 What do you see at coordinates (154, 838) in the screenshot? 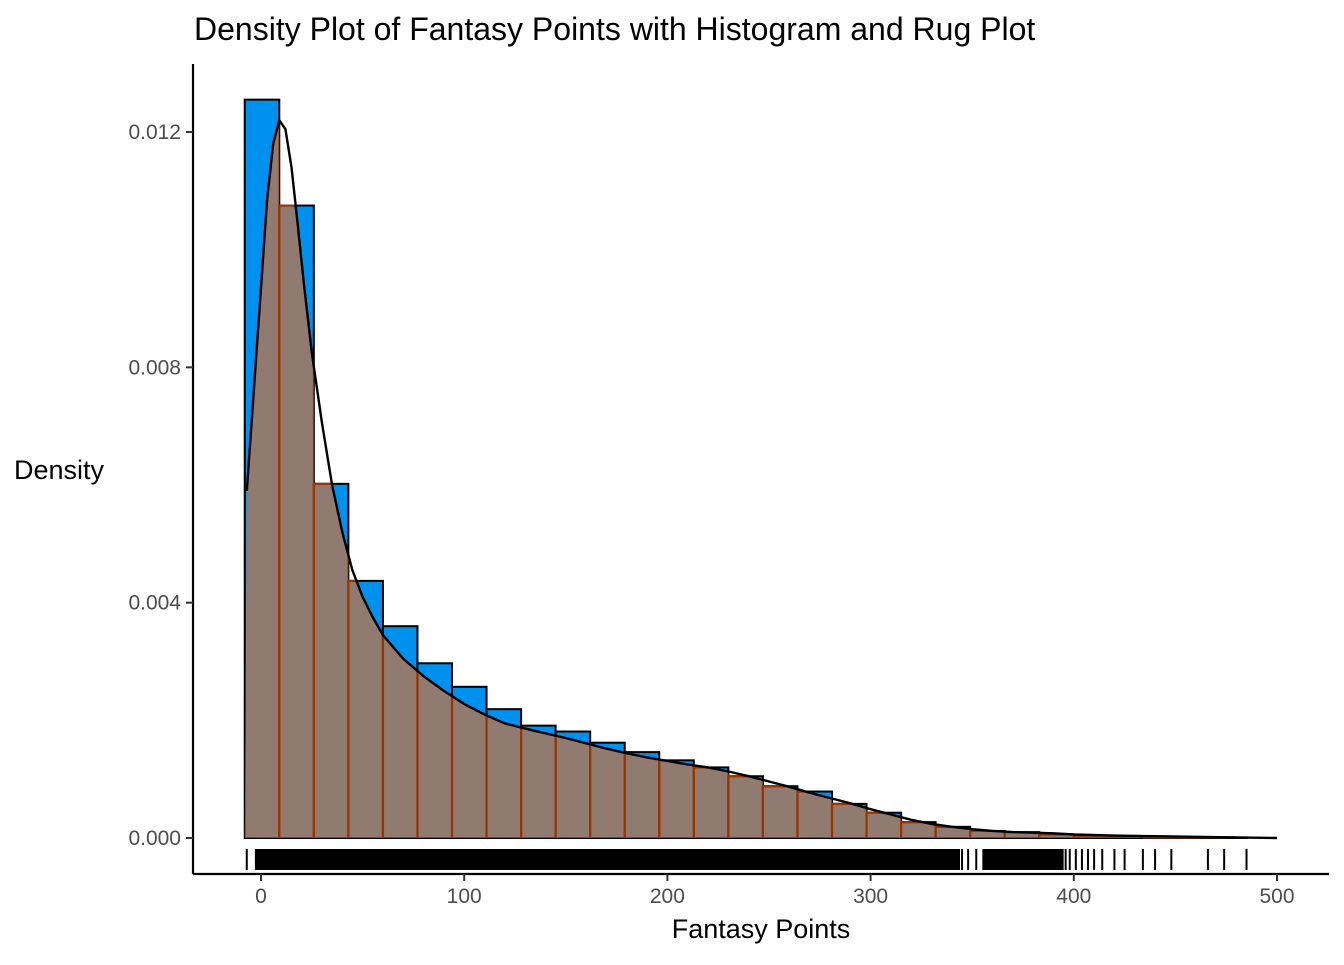
I see `y-tick-label: 0.000` at bounding box center [154, 838].